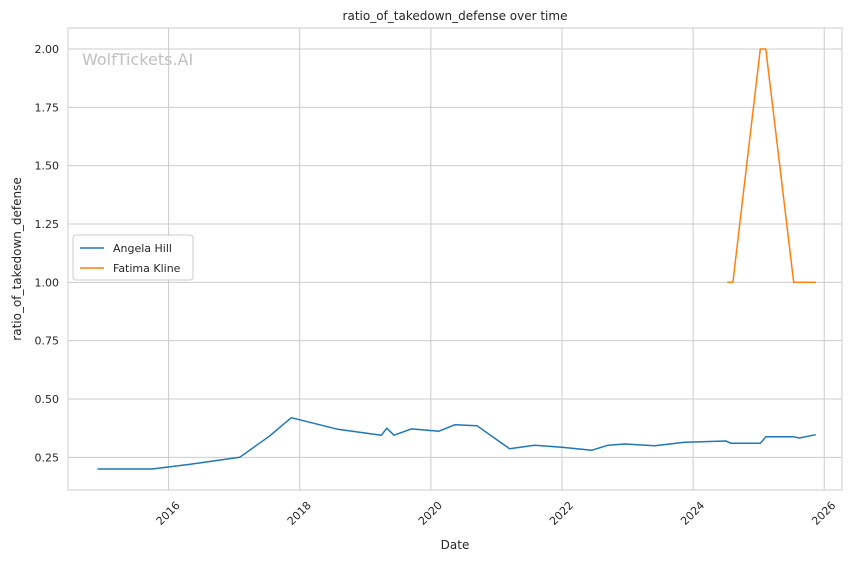 The width and height of the screenshot is (852, 561). I want to click on y-tick-label: 0.75, so click(47, 341).